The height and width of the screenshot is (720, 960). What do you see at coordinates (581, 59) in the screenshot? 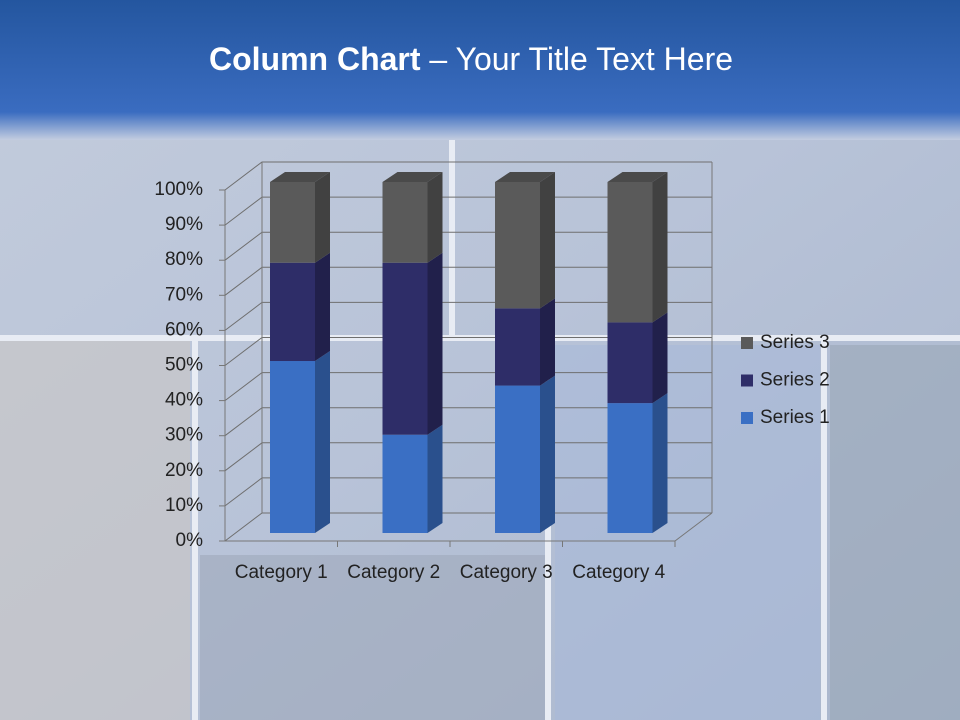
I see `title-rest: – Your Title Text Here` at bounding box center [581, 59].